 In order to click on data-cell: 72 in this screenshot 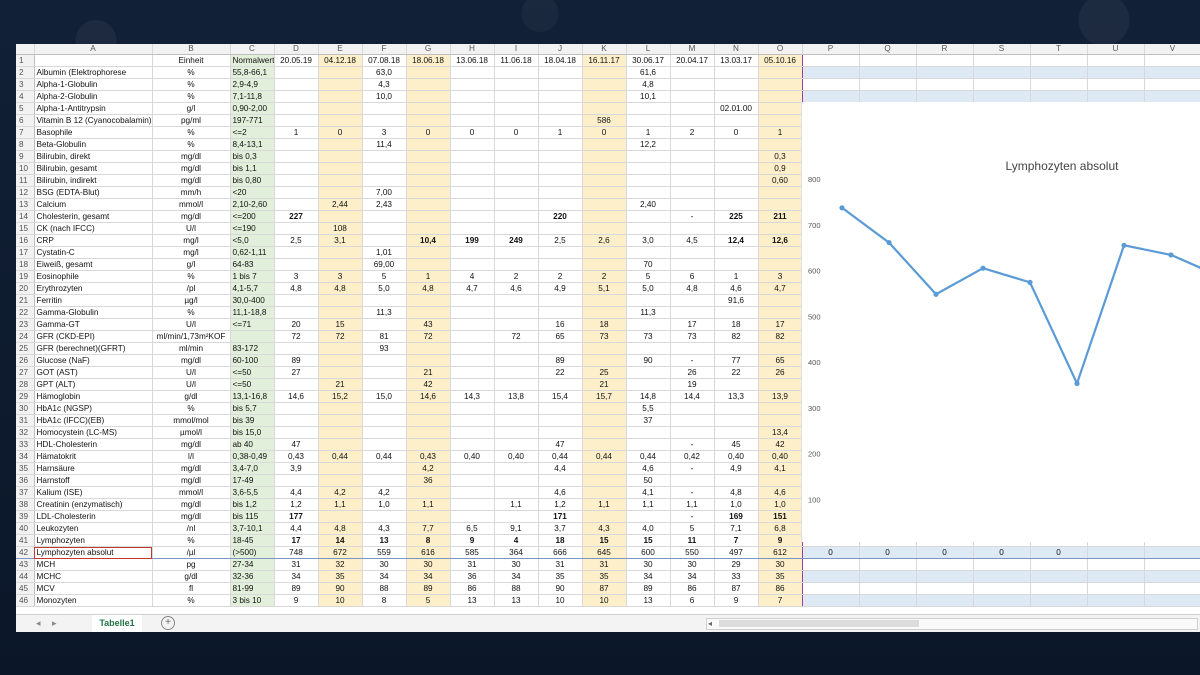, I will do `click(296, 336)`.